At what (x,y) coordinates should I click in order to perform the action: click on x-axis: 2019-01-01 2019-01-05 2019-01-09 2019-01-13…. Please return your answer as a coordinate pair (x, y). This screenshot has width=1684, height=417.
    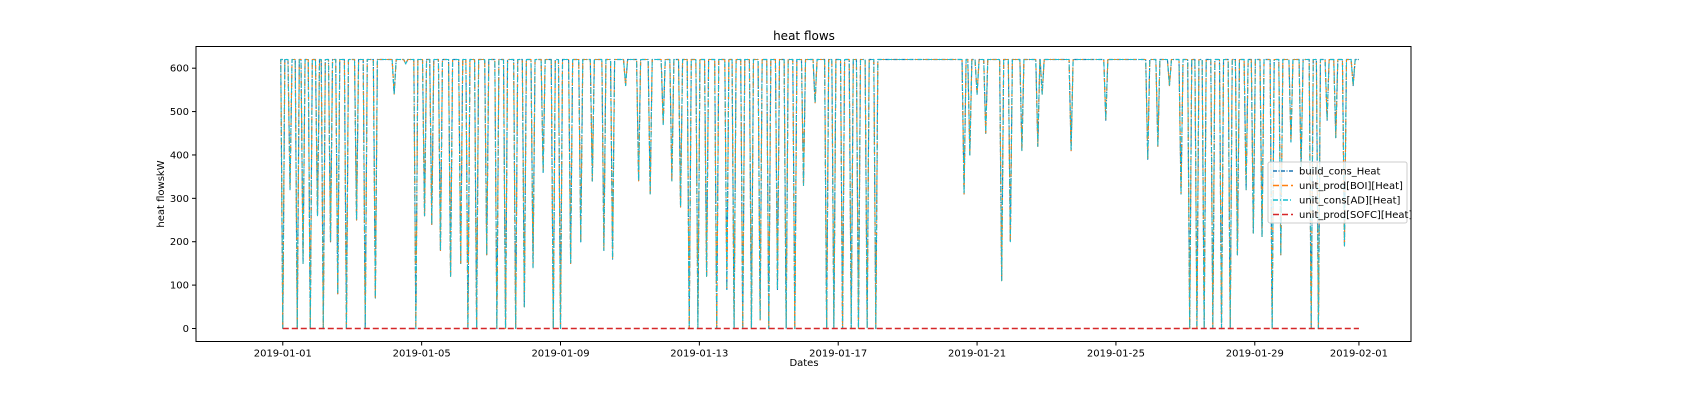
    Looking at the image, I should click on (821, 350).